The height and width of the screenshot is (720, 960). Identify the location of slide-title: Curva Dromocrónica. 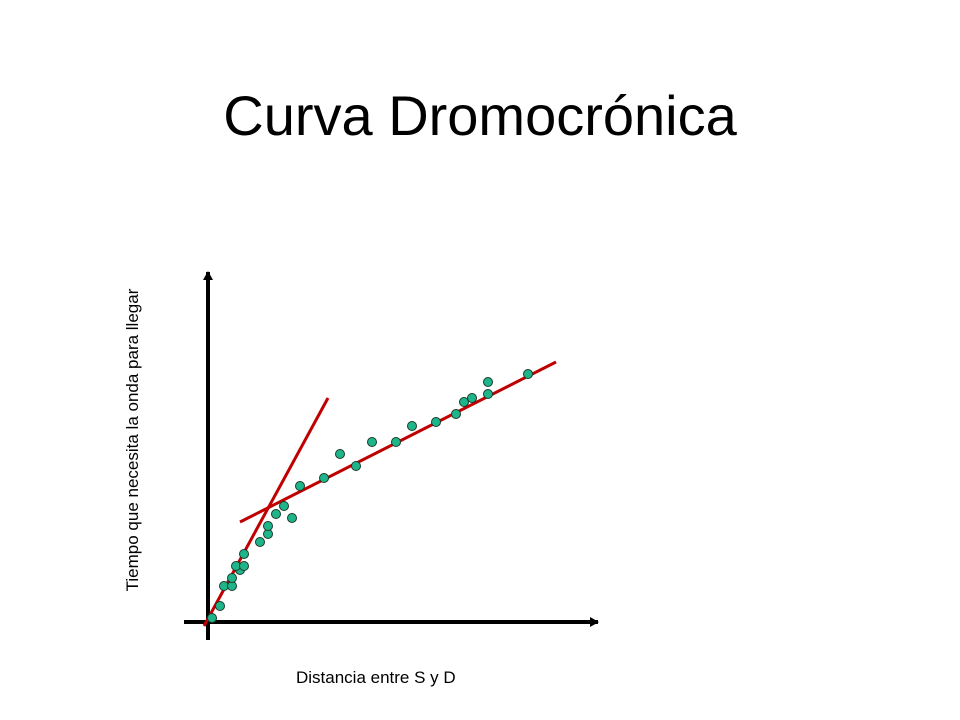
(480, 115).